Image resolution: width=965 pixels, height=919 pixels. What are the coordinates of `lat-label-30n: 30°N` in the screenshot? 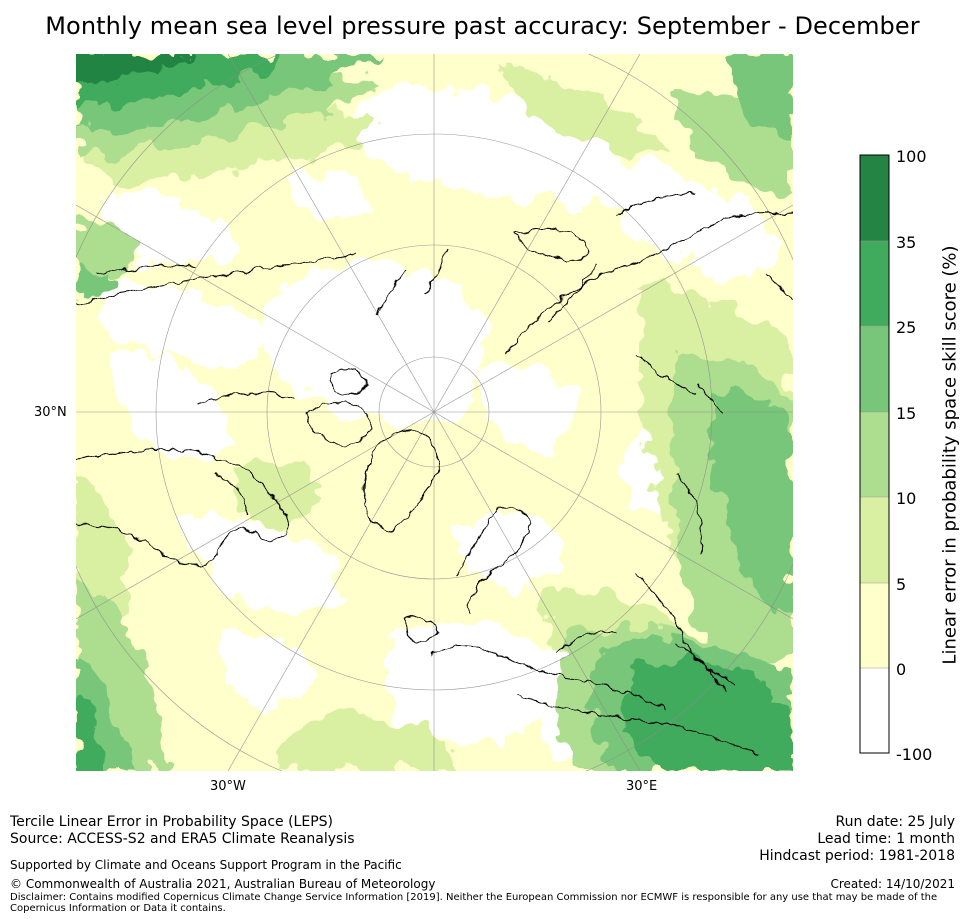 It's located at (50, 412).